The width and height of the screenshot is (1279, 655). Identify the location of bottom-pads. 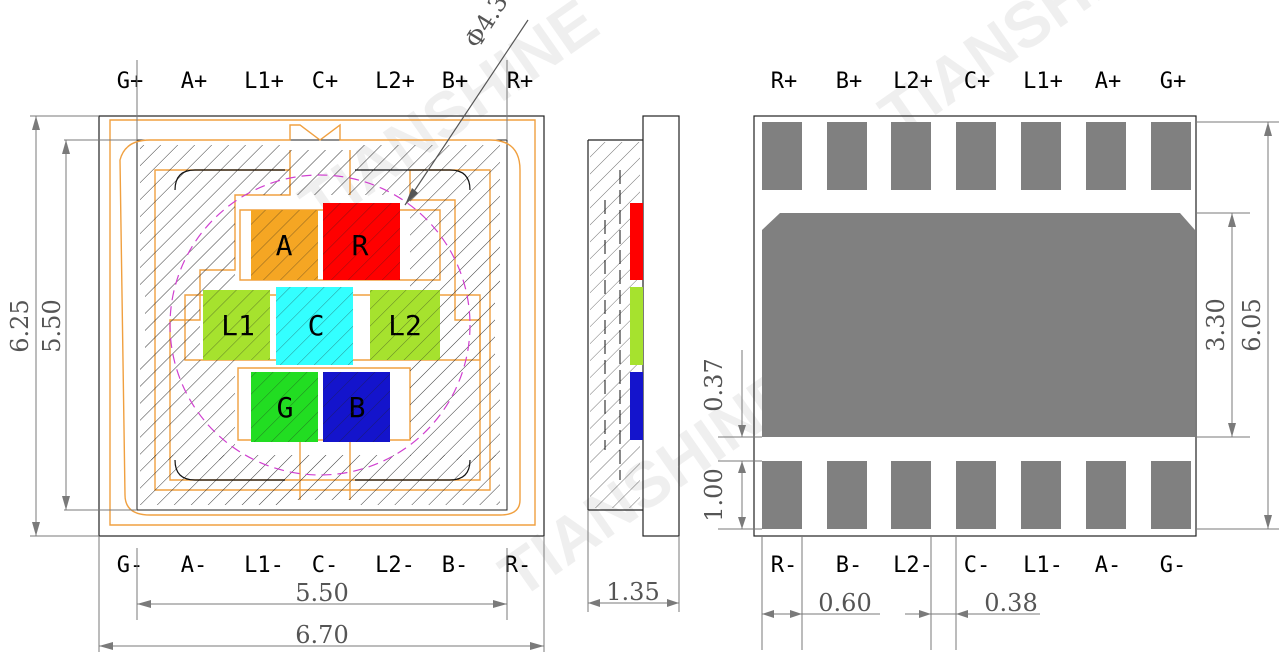
(976, 495).